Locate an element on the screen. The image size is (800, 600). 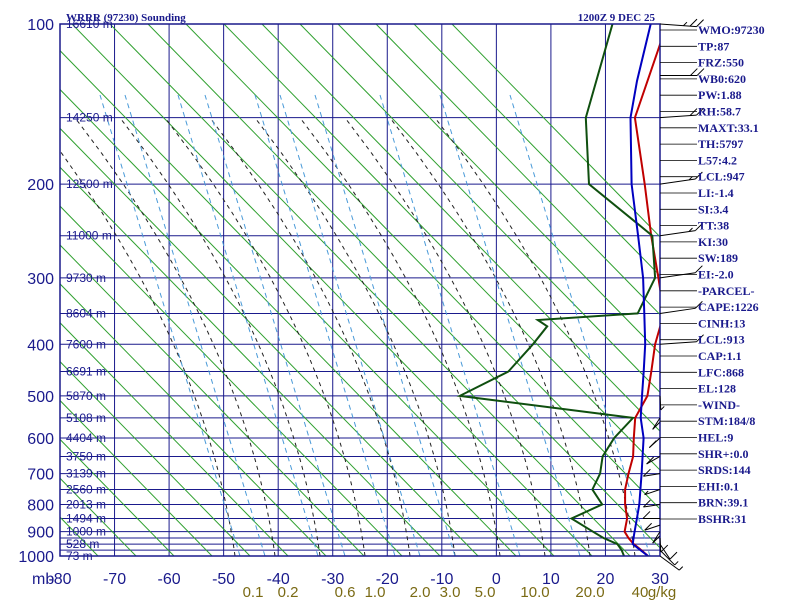
temperature-tick-labels: -80 -70 -60 -50 -40 -30 -20 -10 0 10 20 30 is located at coordinates (358, 579).